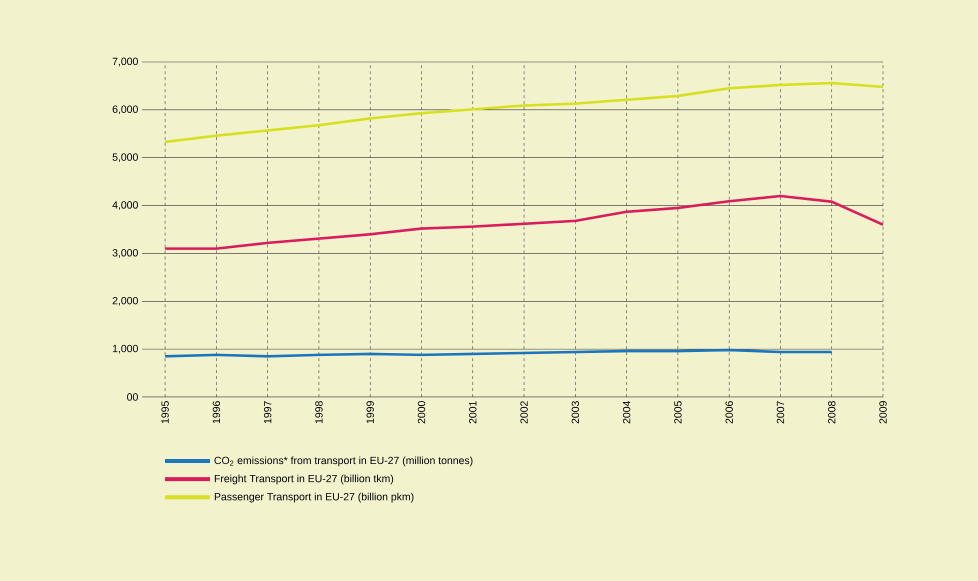  I want to click on x-tick-label: 2001, so click(472, 412).